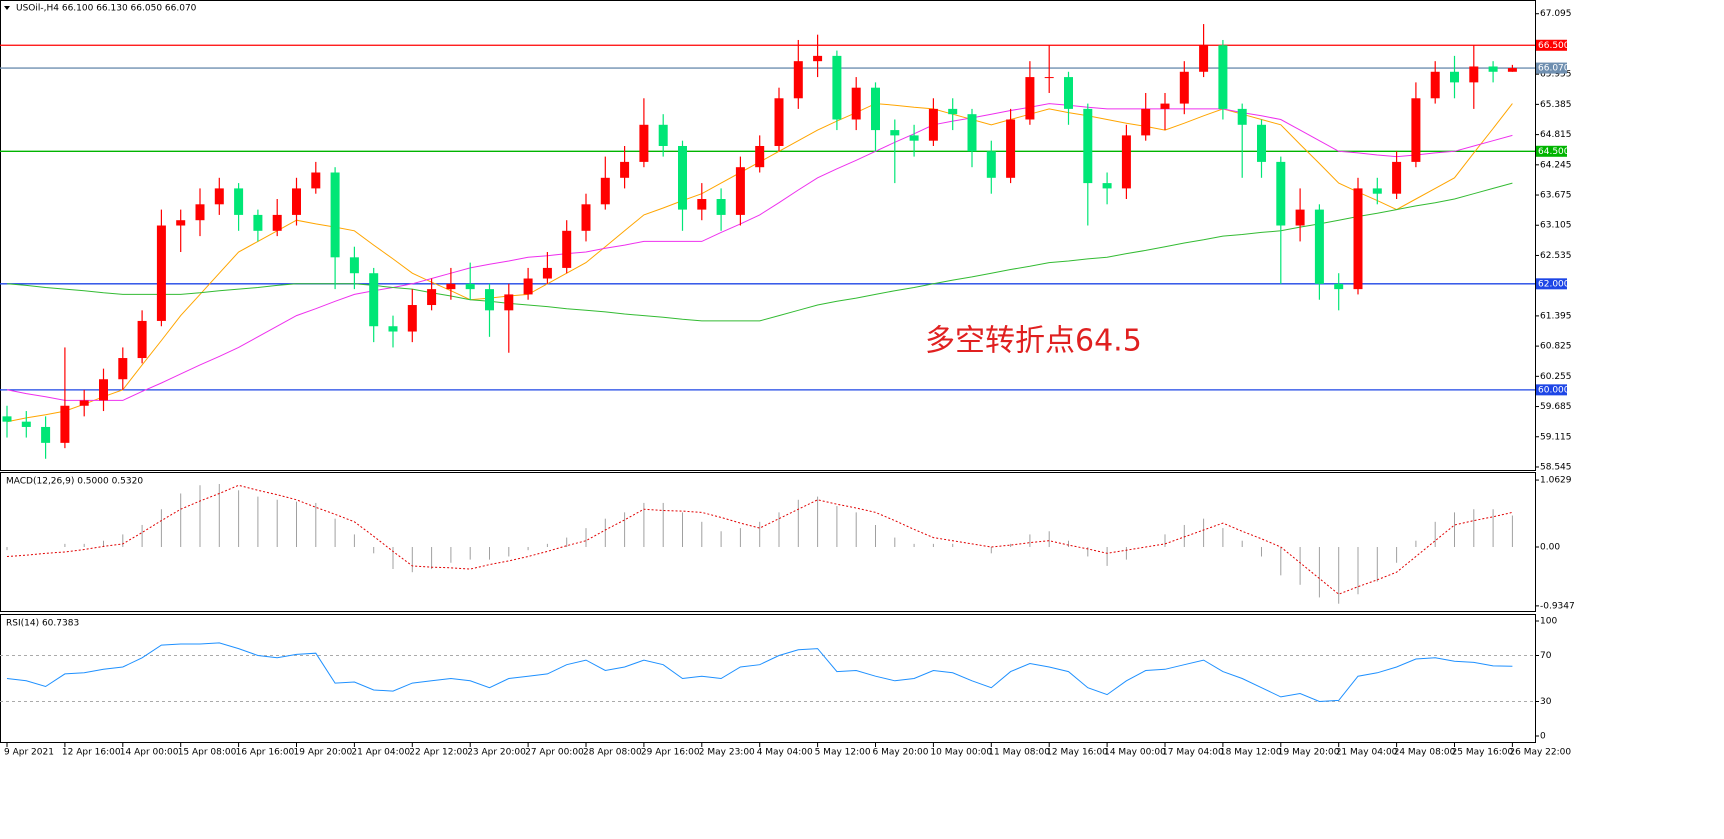 This screenshot has width=1724, height=839. I want to click on y-tick-label: 1.0629, so click(1556, 481).